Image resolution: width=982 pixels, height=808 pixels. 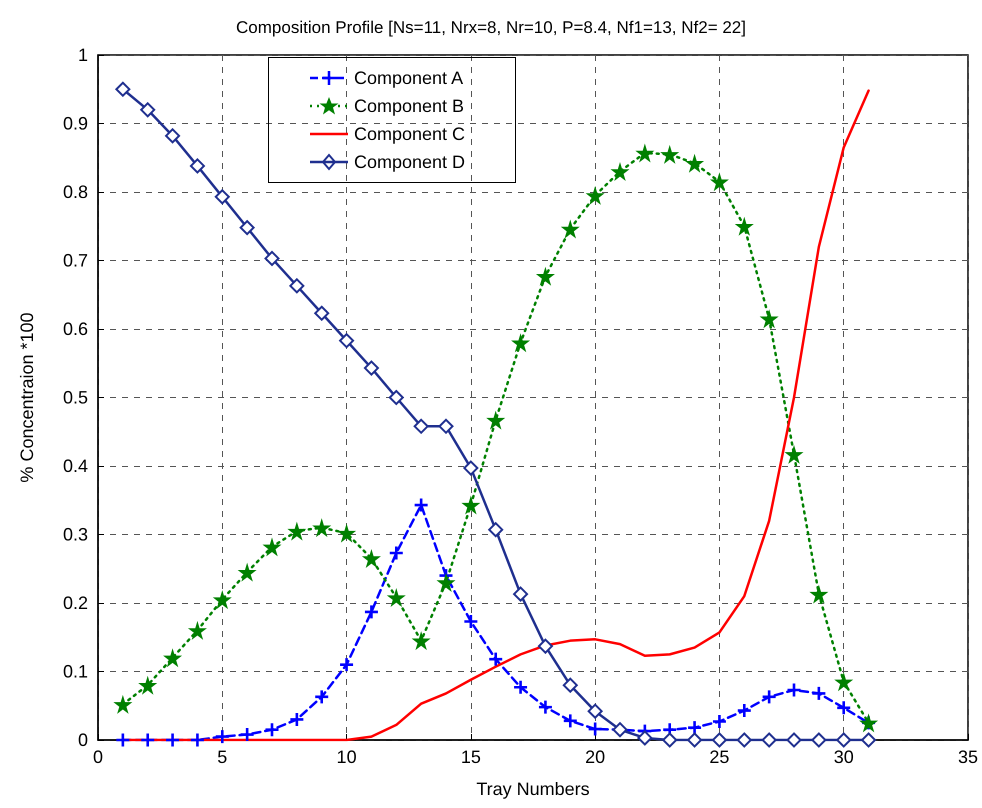 I want to click on x-tick-label: 0, so click(x=98, y=757).